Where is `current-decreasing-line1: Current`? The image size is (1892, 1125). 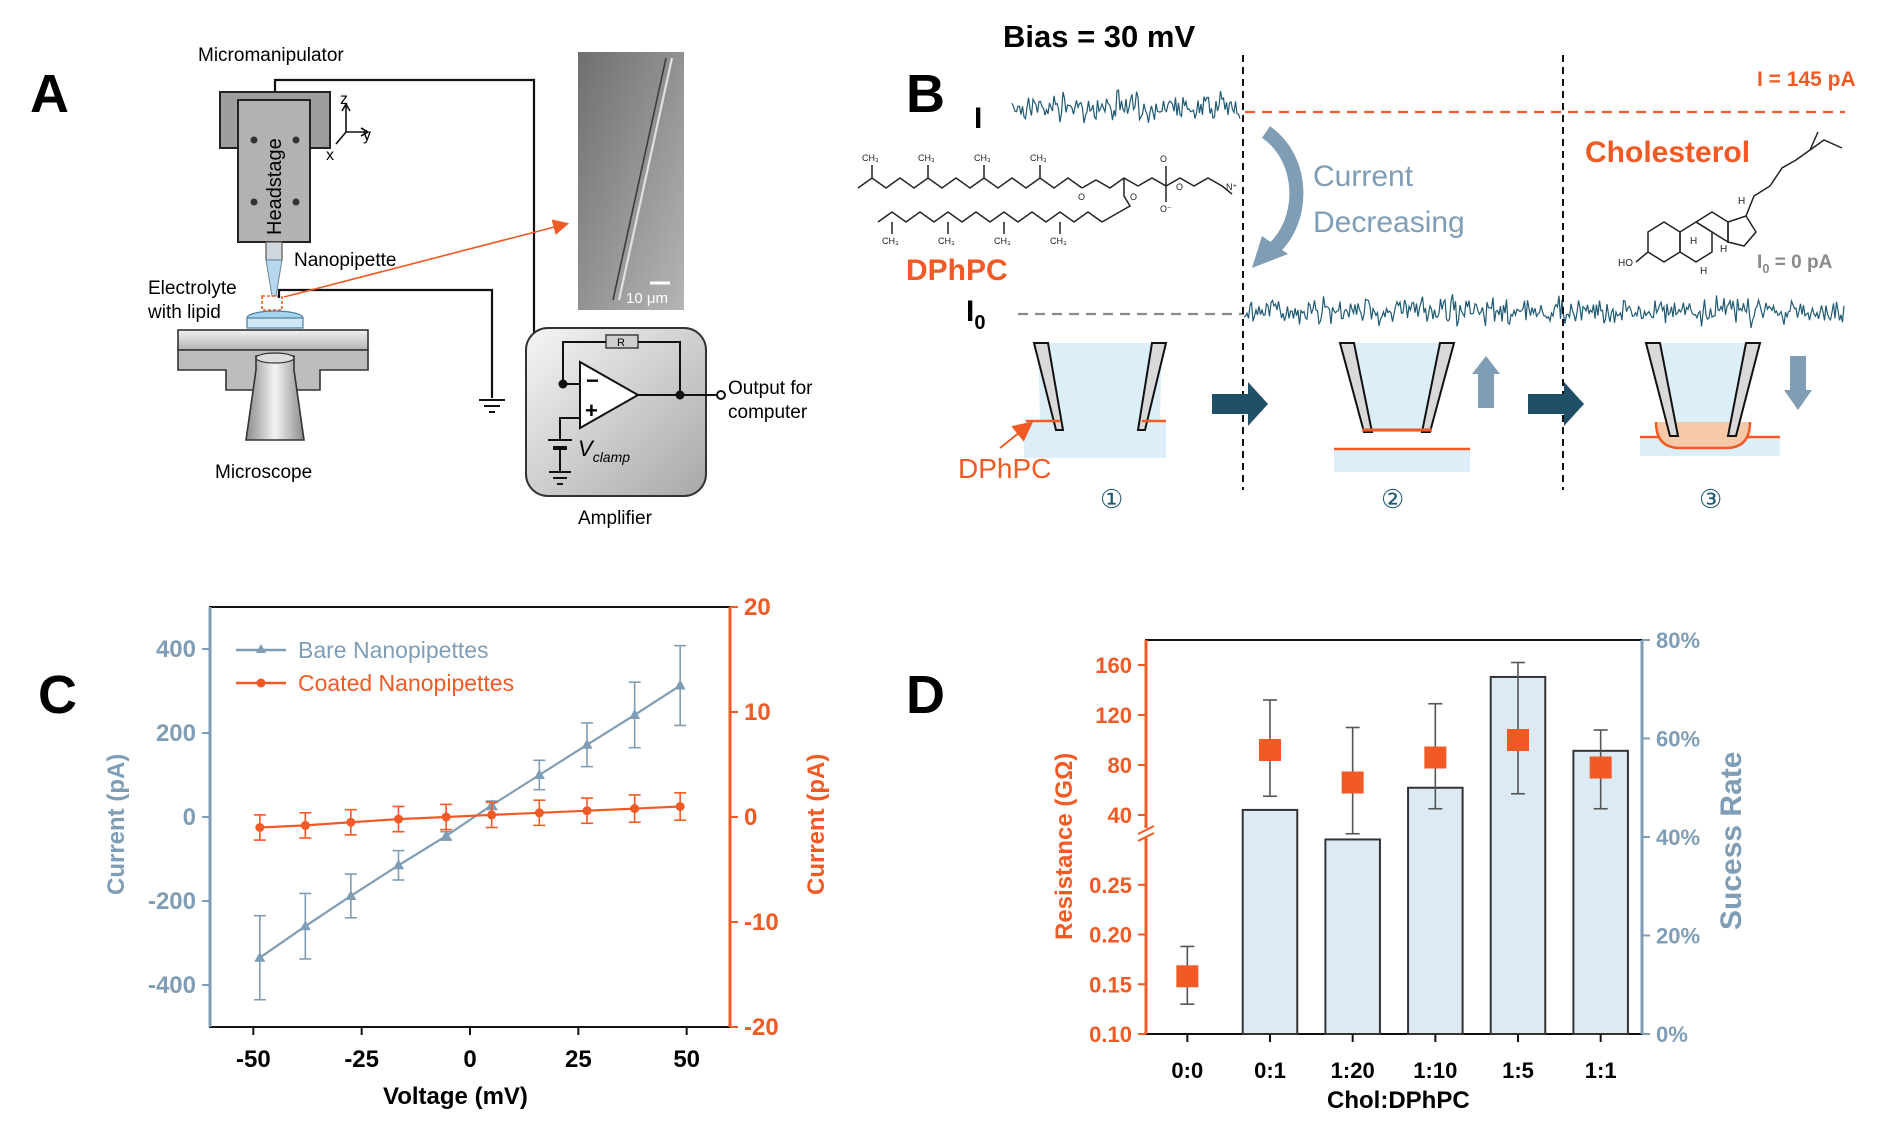 current-decreasing-line1: Current is located at coordinates (1363, 176).